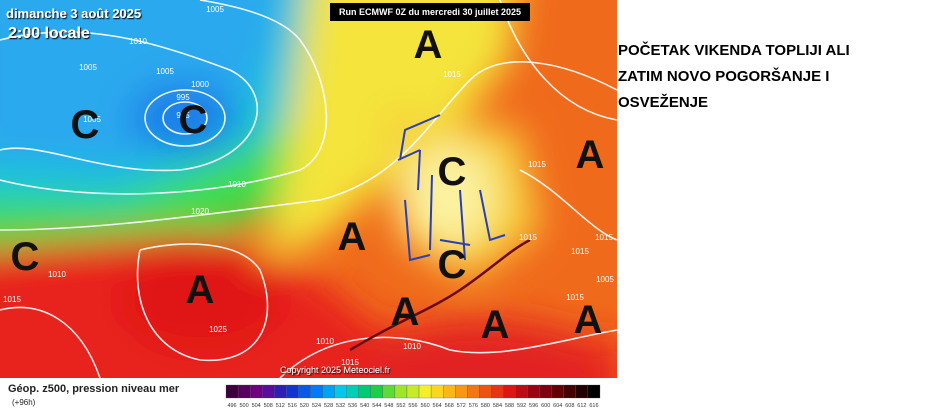  I want to click on isobar-label: 985, so click(183, 115).